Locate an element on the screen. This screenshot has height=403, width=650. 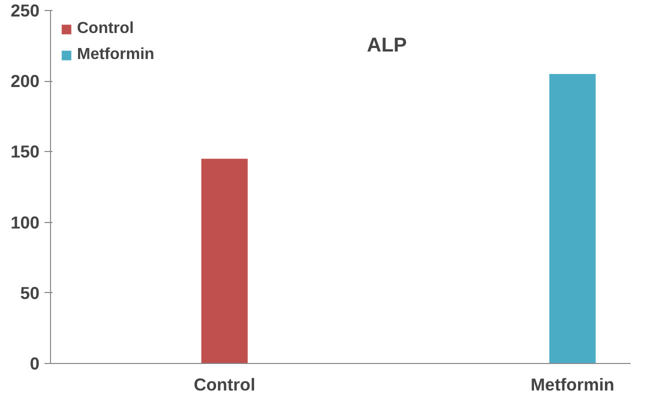
y-tick-label: 250 is located at coordinates (25, 10).